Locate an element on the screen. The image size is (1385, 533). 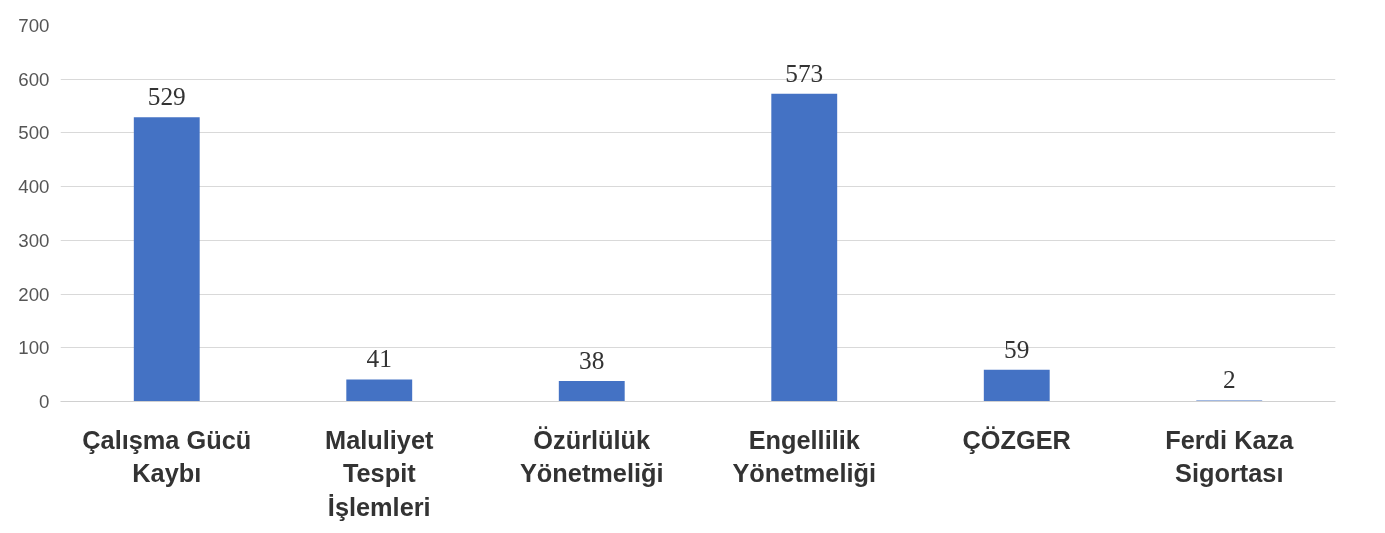
y-tick-label: 100 is located at coordinates (34, 348).